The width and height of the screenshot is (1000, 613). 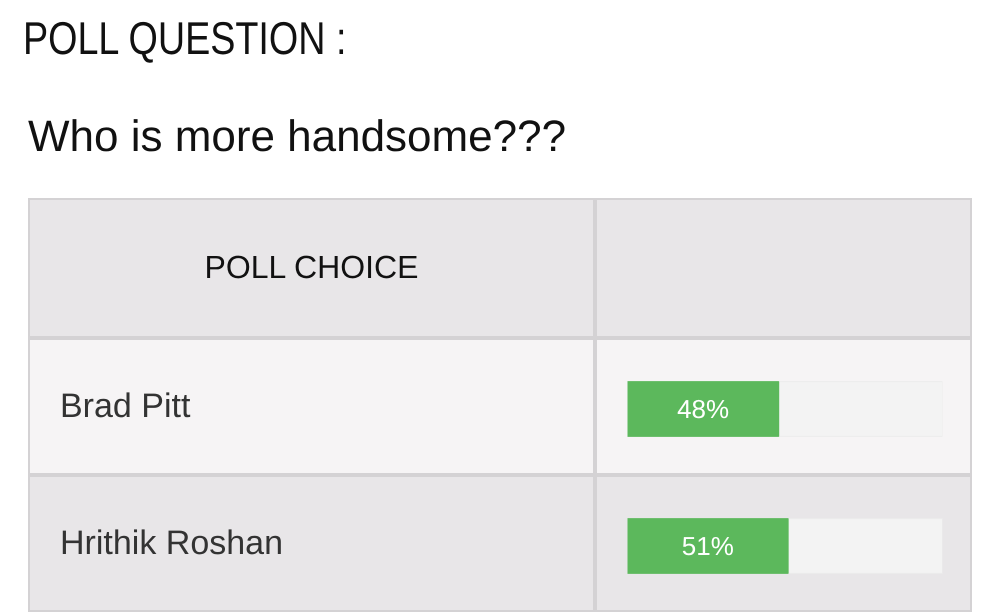 I want to click on y-tick-label: Brad Pitt, so click(x=125, y=407).